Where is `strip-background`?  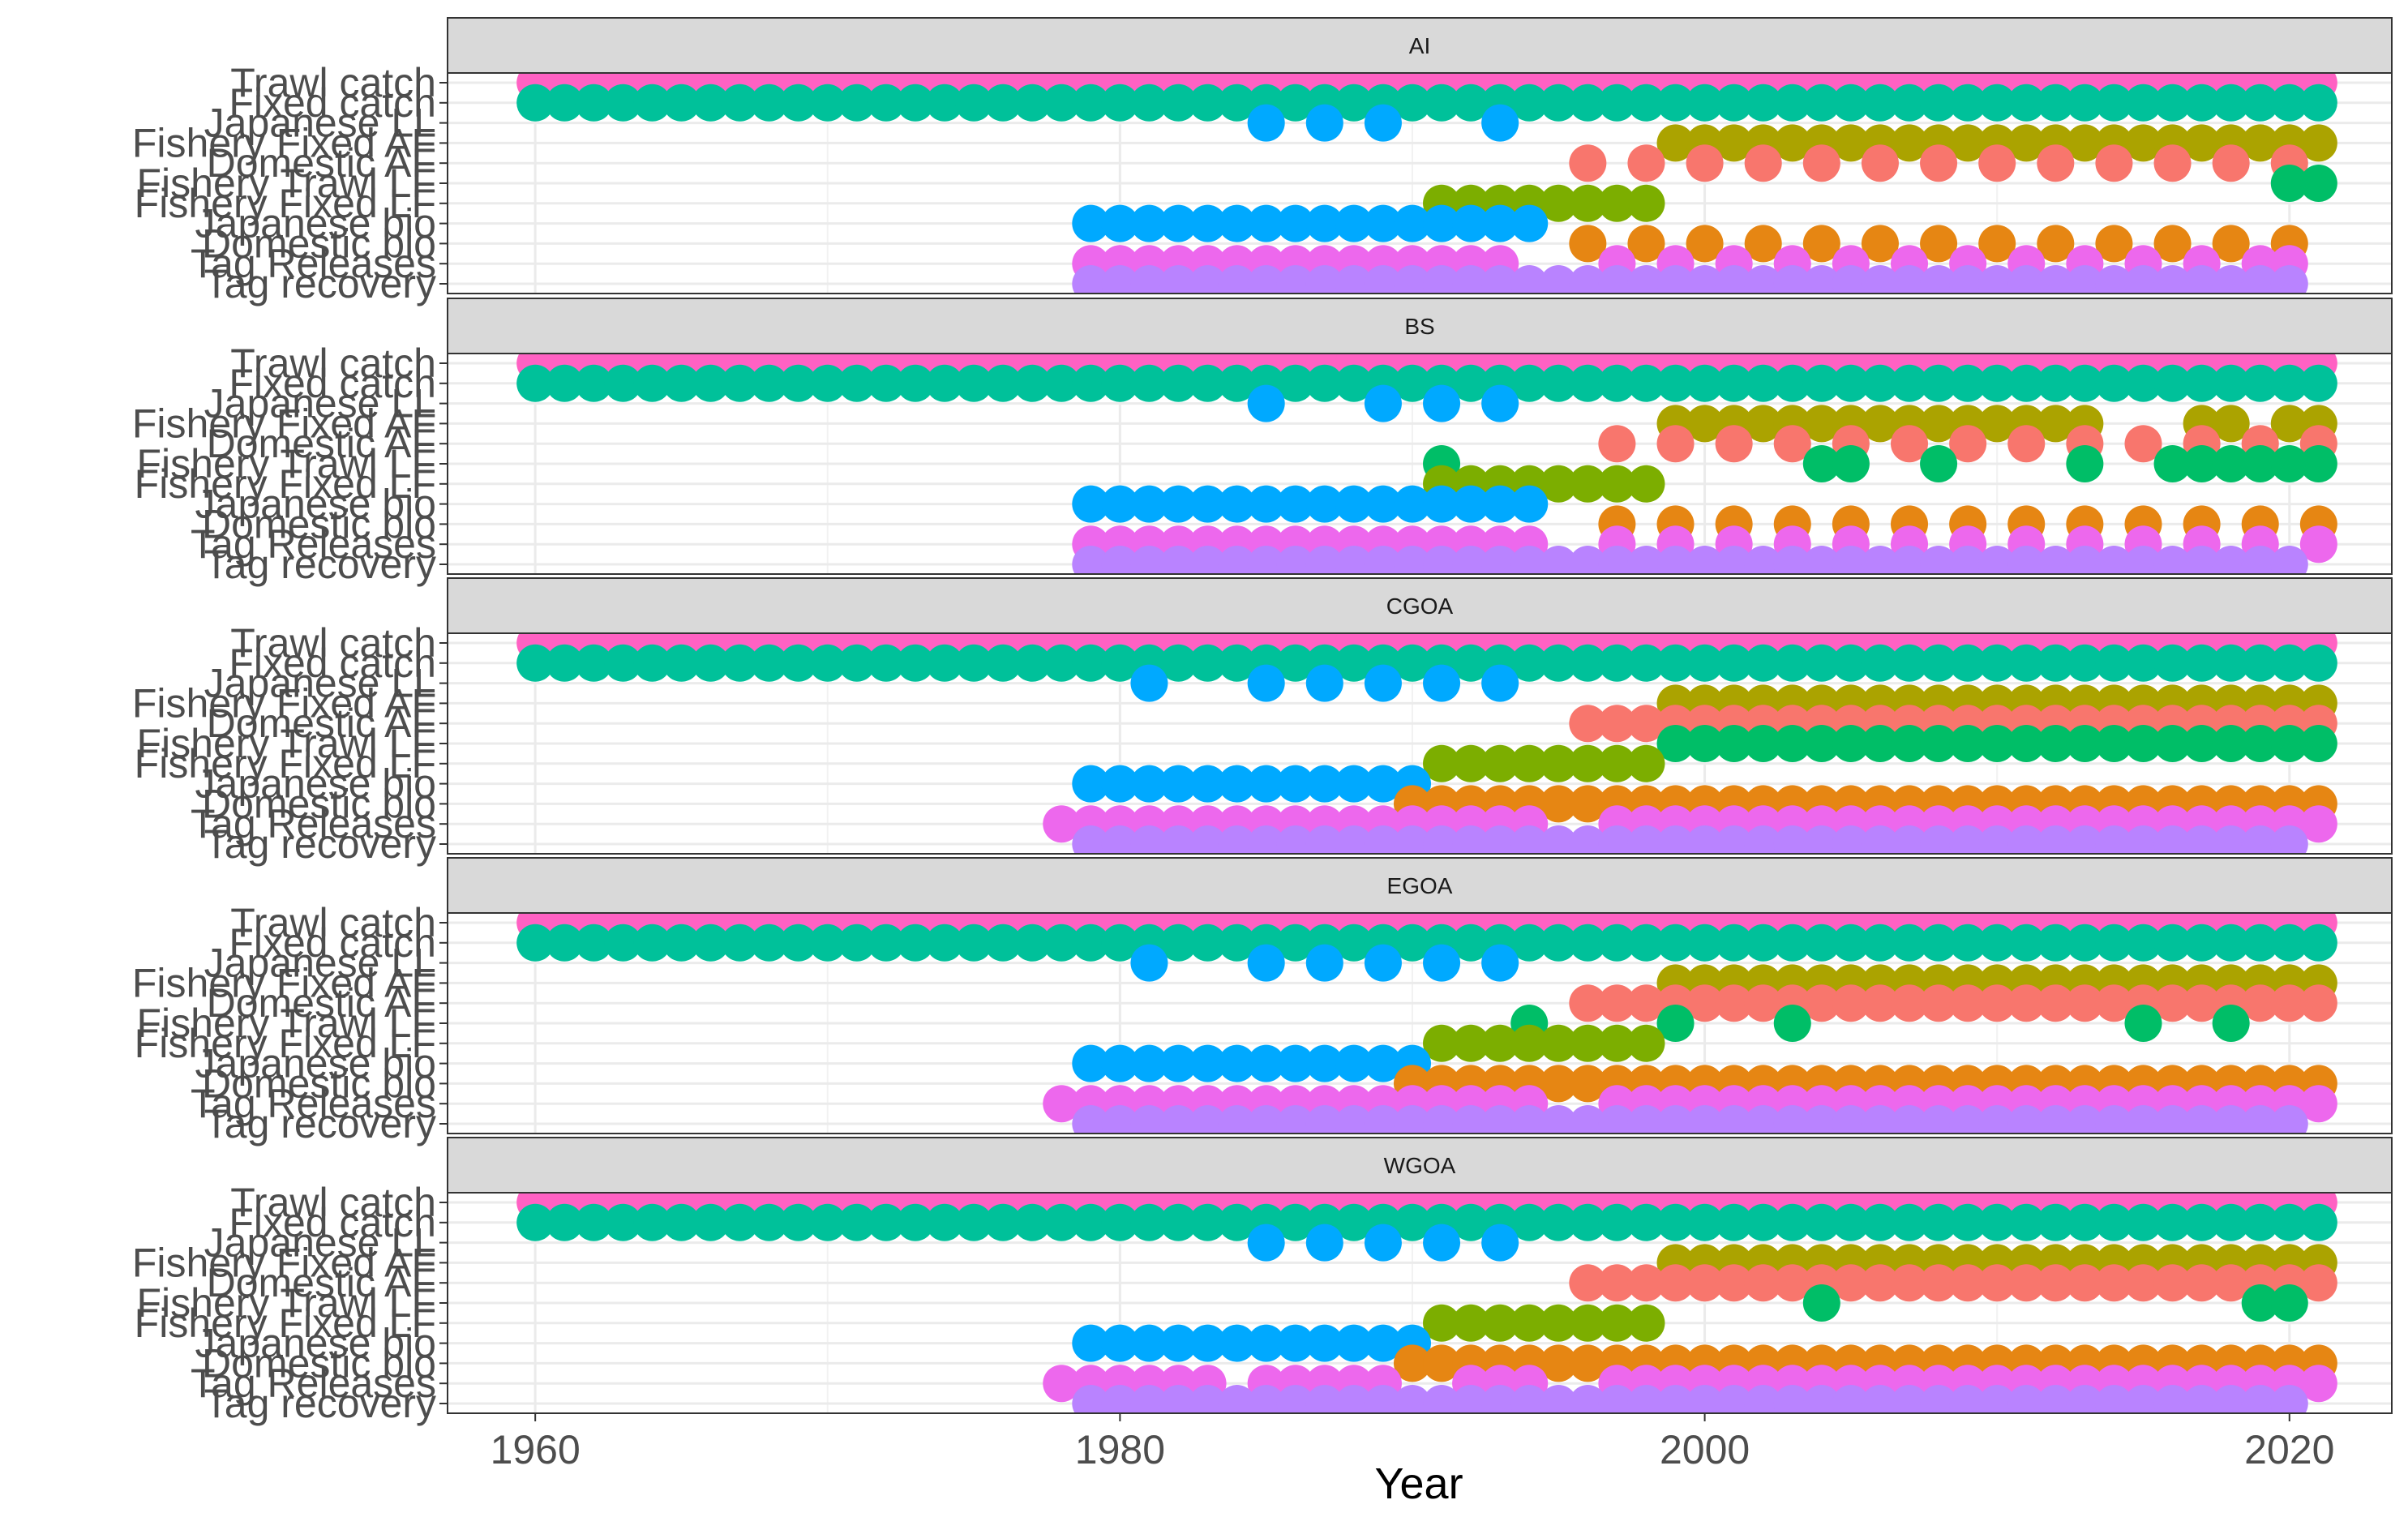 strip-background is located at coordinates (1420, 886).